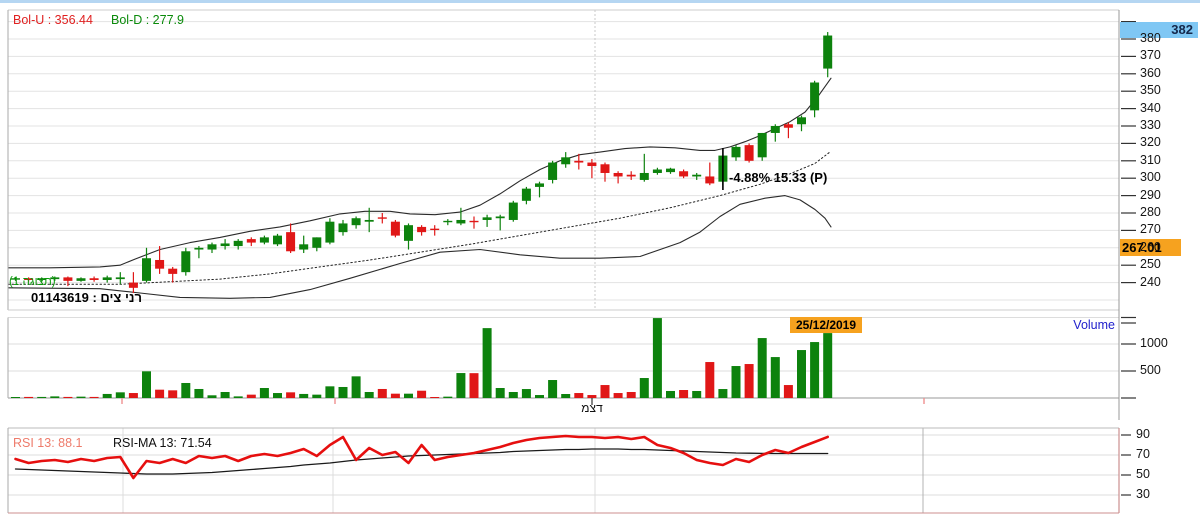 This screenshot has height=522, width=1200. Describe the element at coordinates (86, 297) in the screenshot. I see `security-name-id: רני צים : 01143619` at that location.